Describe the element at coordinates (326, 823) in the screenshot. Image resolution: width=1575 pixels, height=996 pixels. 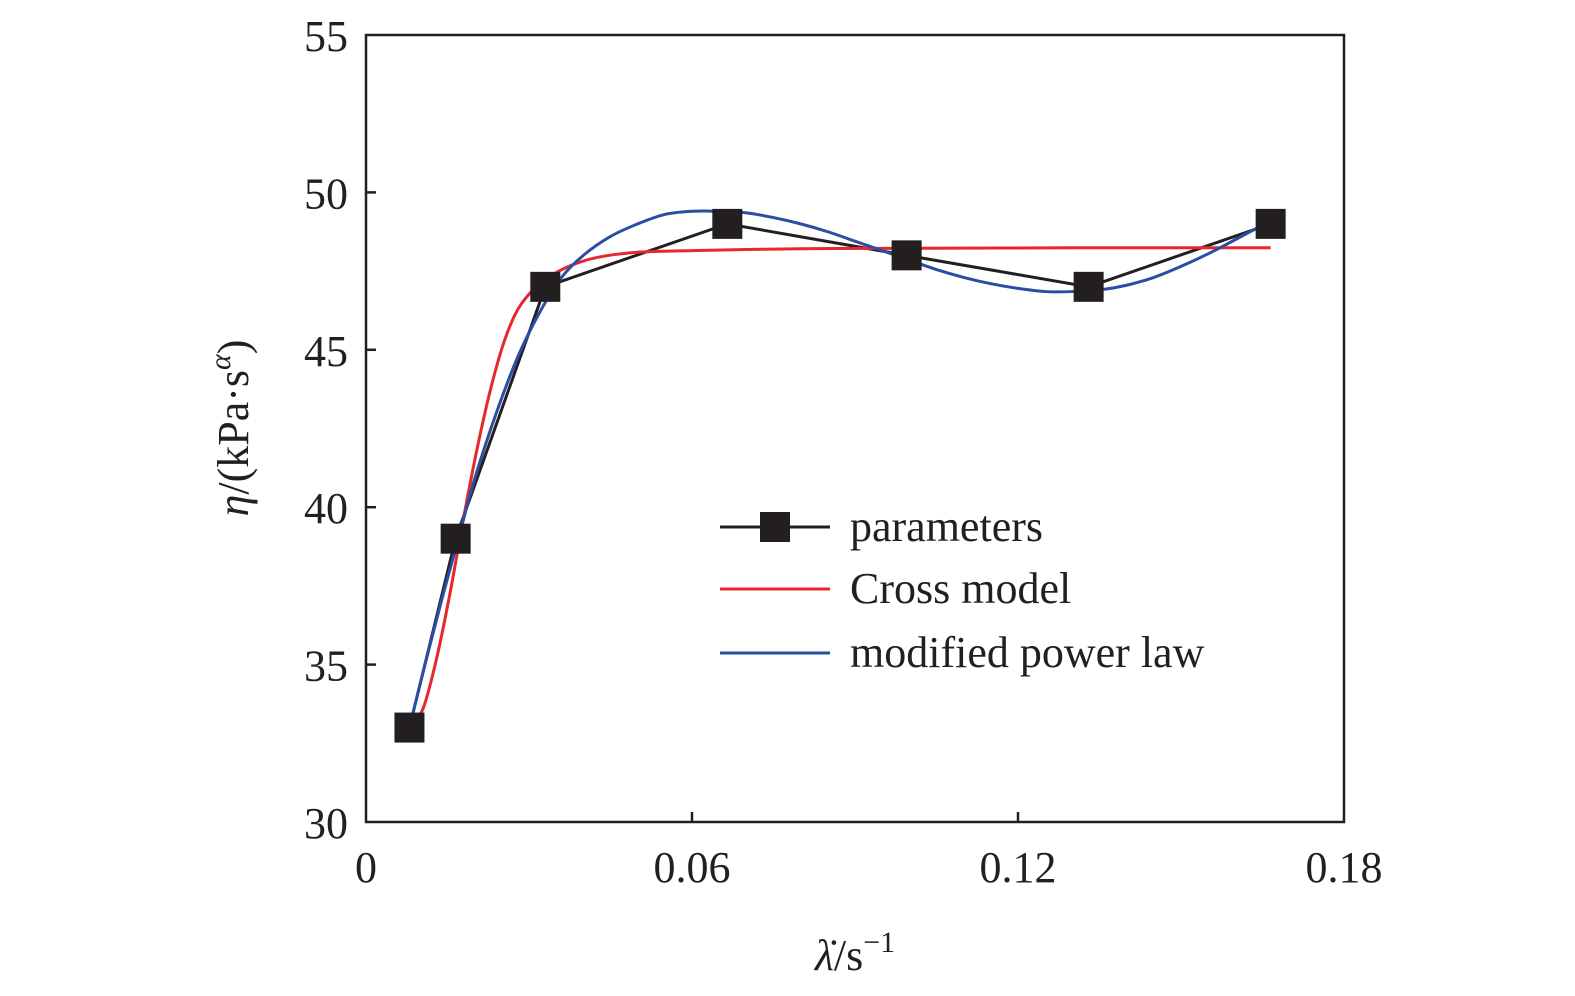
I see `y-tick-label: 30` at that location.